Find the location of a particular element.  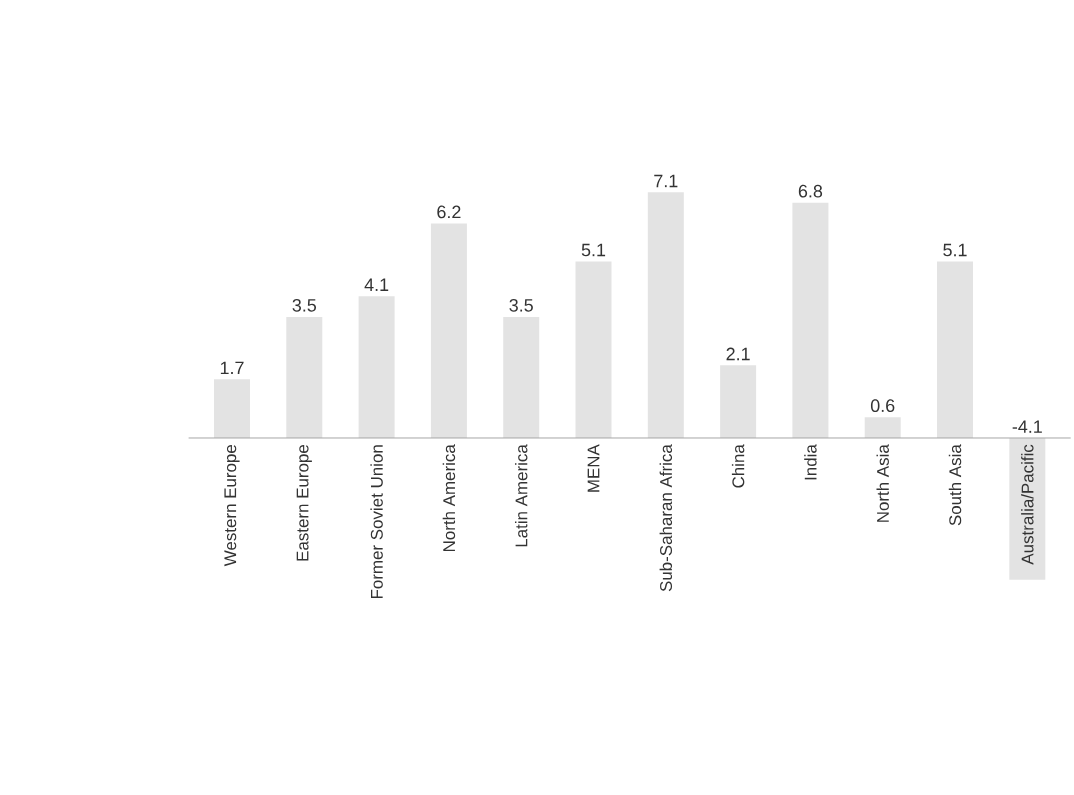

x-tick-label: Australia/Pacific is located at coordinates (1027, 504).